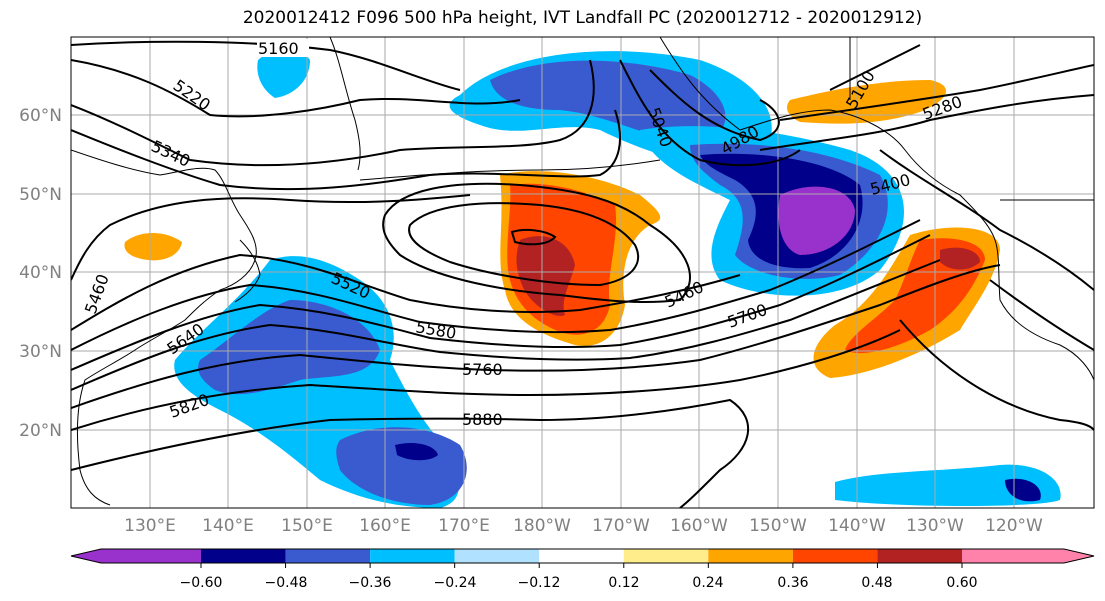  Describe the element at coordinates (533, 237) in the screenshot. I see `contour-loop-c` at that location.